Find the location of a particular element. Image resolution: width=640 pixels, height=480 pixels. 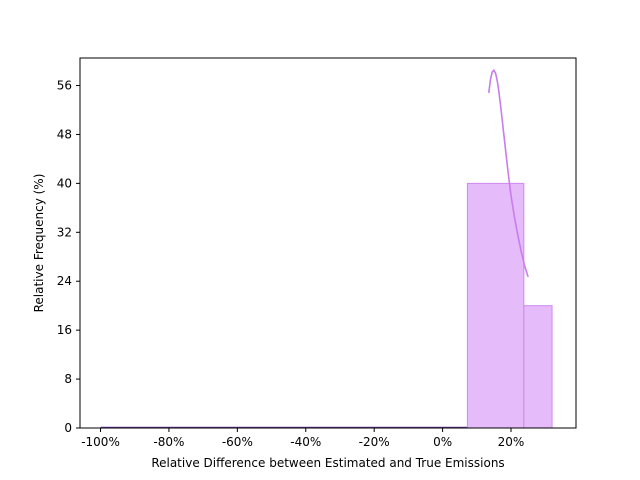

y-tick-label: 24 is located at coordinates (64, 281).